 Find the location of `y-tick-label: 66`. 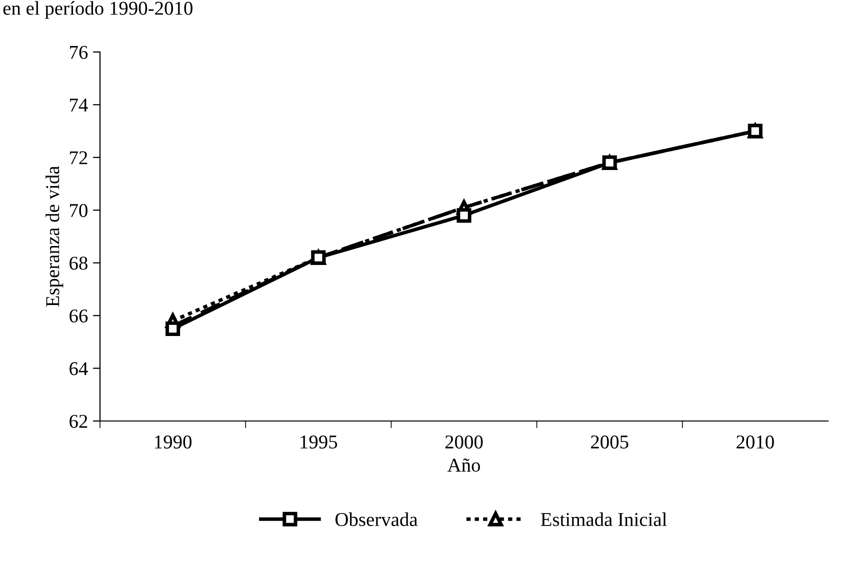

y-tick-label: 66 is located at coordinates (79, 316).